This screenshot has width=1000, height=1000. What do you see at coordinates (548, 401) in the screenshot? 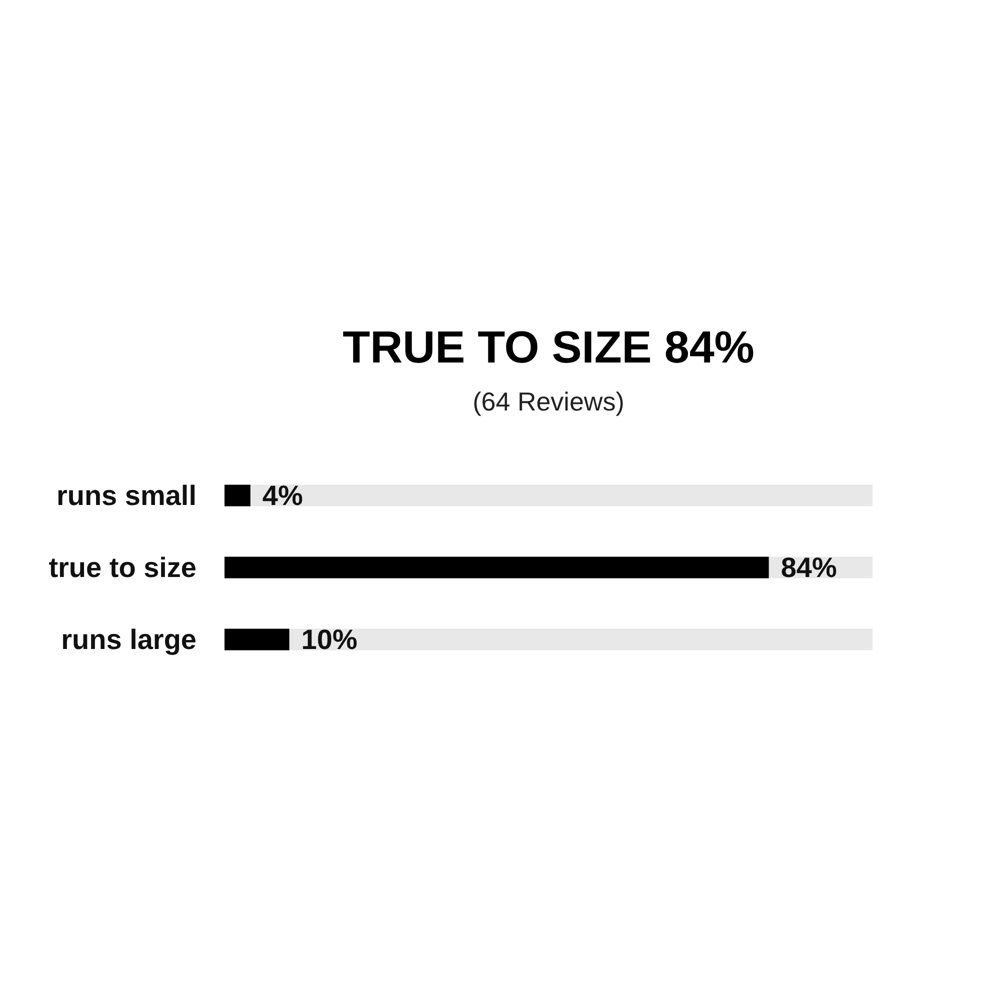
I see `chart-subtitle: (64 Reviews)` at bounding box center [548, 401].